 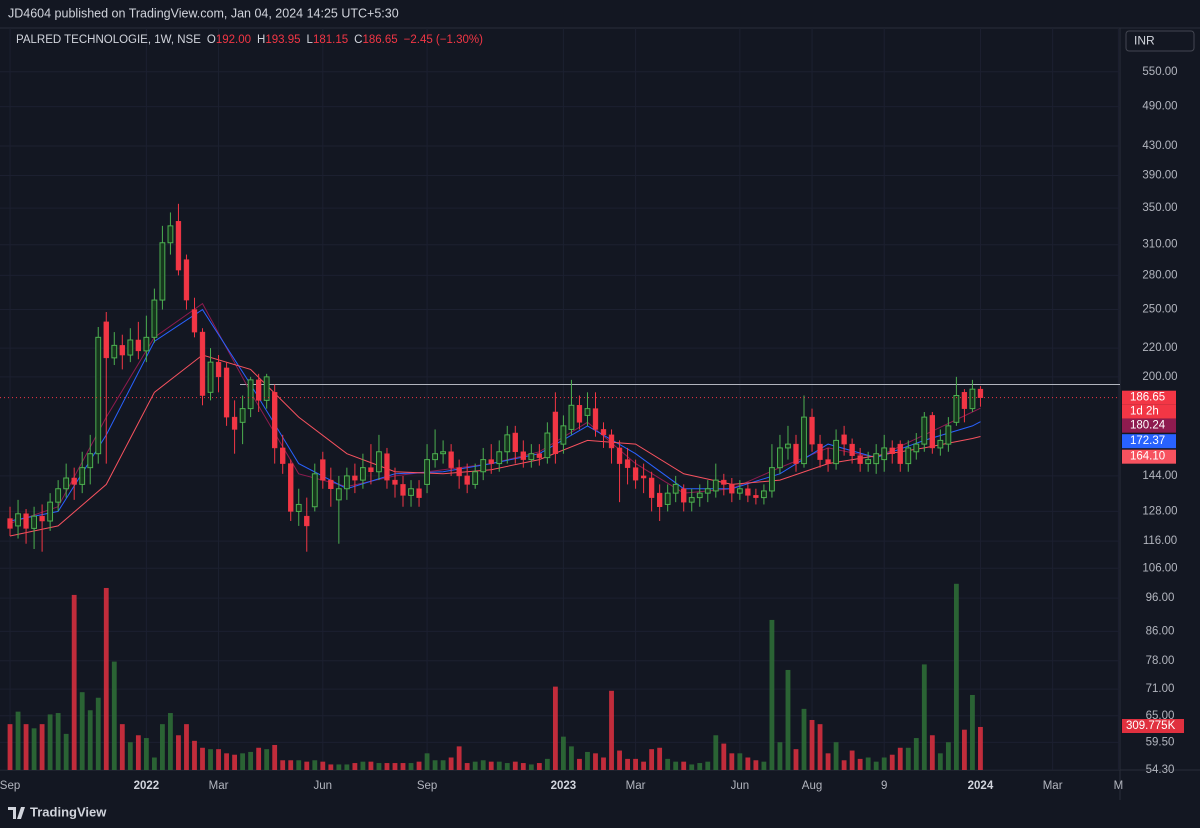 I want to click on y-tick-label: 490.00, so click(x=1159, y=107).